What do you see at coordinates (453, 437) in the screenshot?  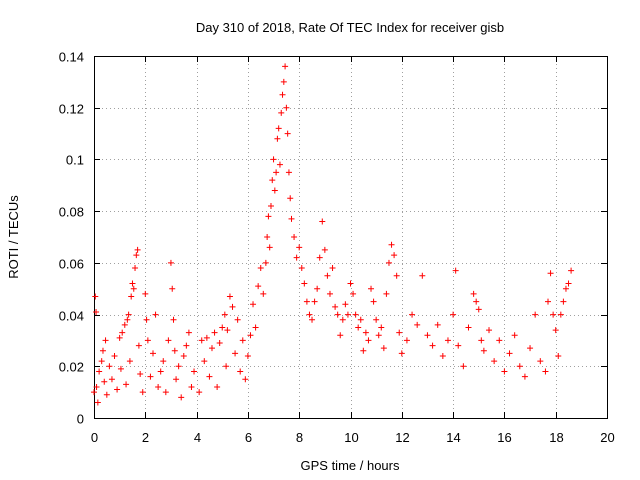 I see `x-tick-label: 14` at bounding box center [453, 437].